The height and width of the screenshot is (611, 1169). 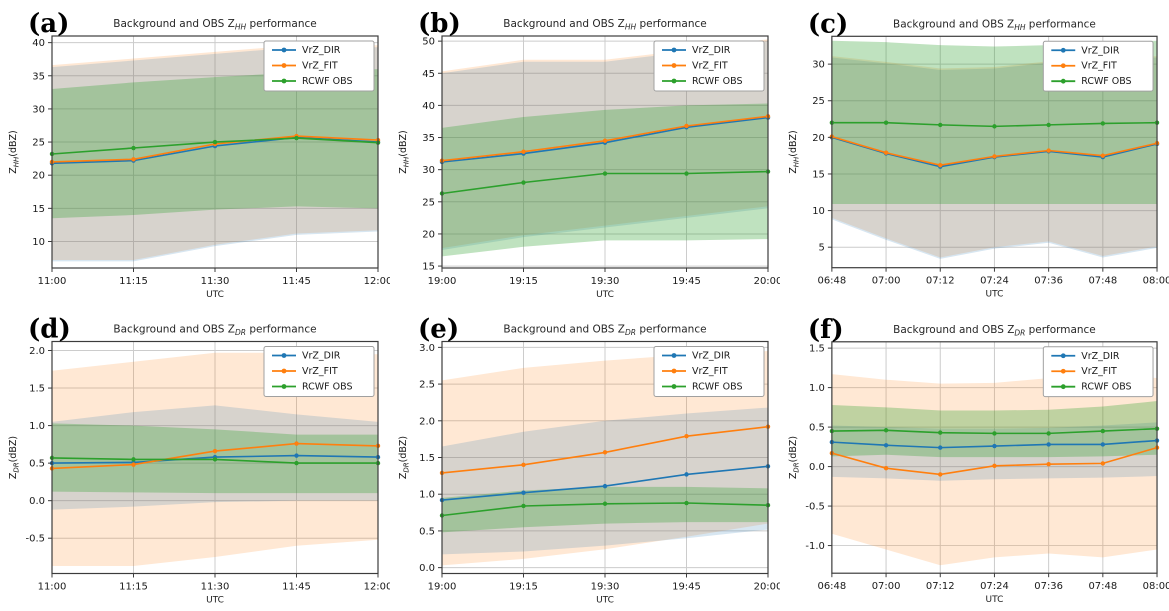 I want to click on y-tick-label: 1.0, so click(x=817, y=388).